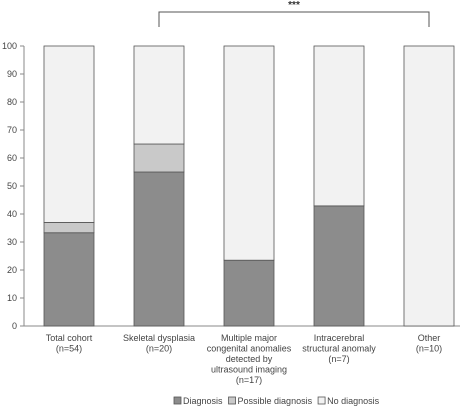 The height and width of the screenshot is (412, 474). I want to click on legend-label: No diagnosis, so click(353, 401).